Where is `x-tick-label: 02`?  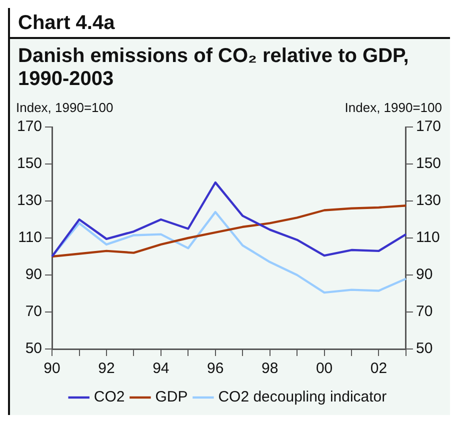
x-tick-label: 02 is located at coordinates (379, 369).